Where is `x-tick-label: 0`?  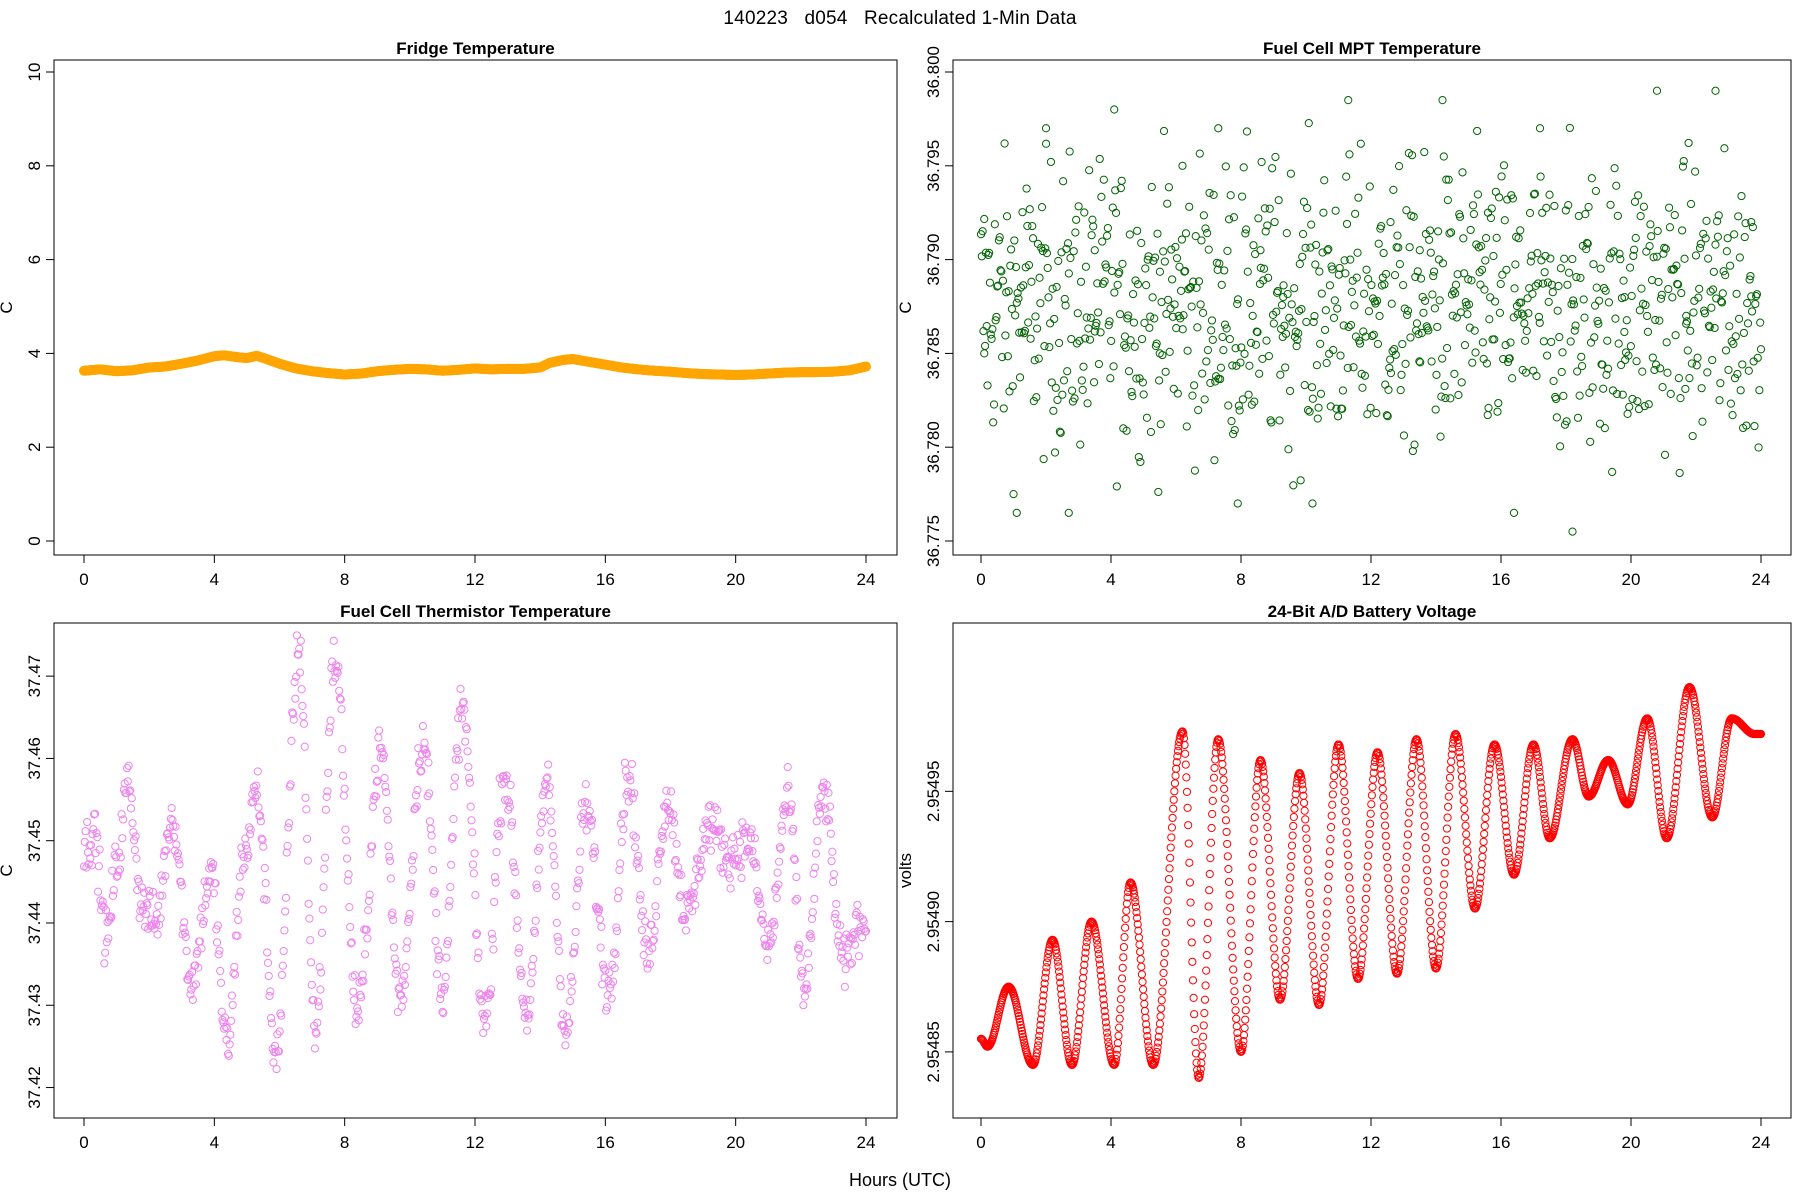 x-tick-label: 0 is located at coordinates (980, 579).